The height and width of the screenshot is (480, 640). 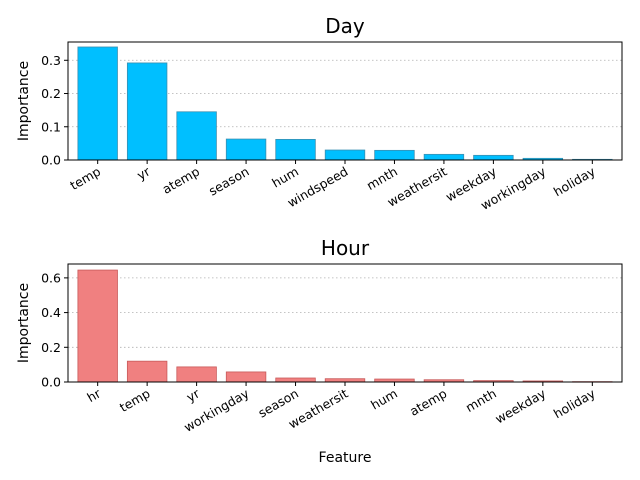 I want to click on hour-bar-workingday, so click(x=246, y=377).